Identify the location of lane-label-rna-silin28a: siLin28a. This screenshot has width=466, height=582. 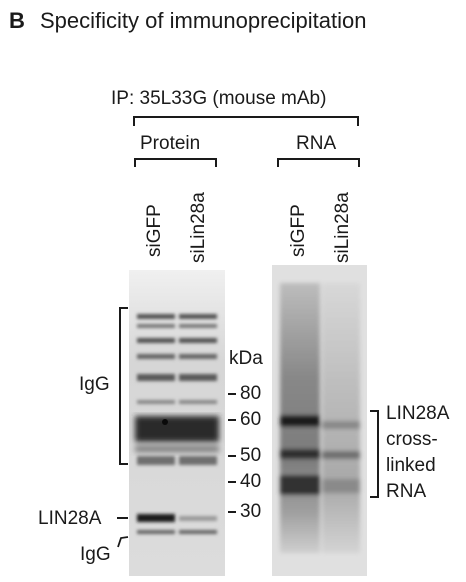
(342, 227).